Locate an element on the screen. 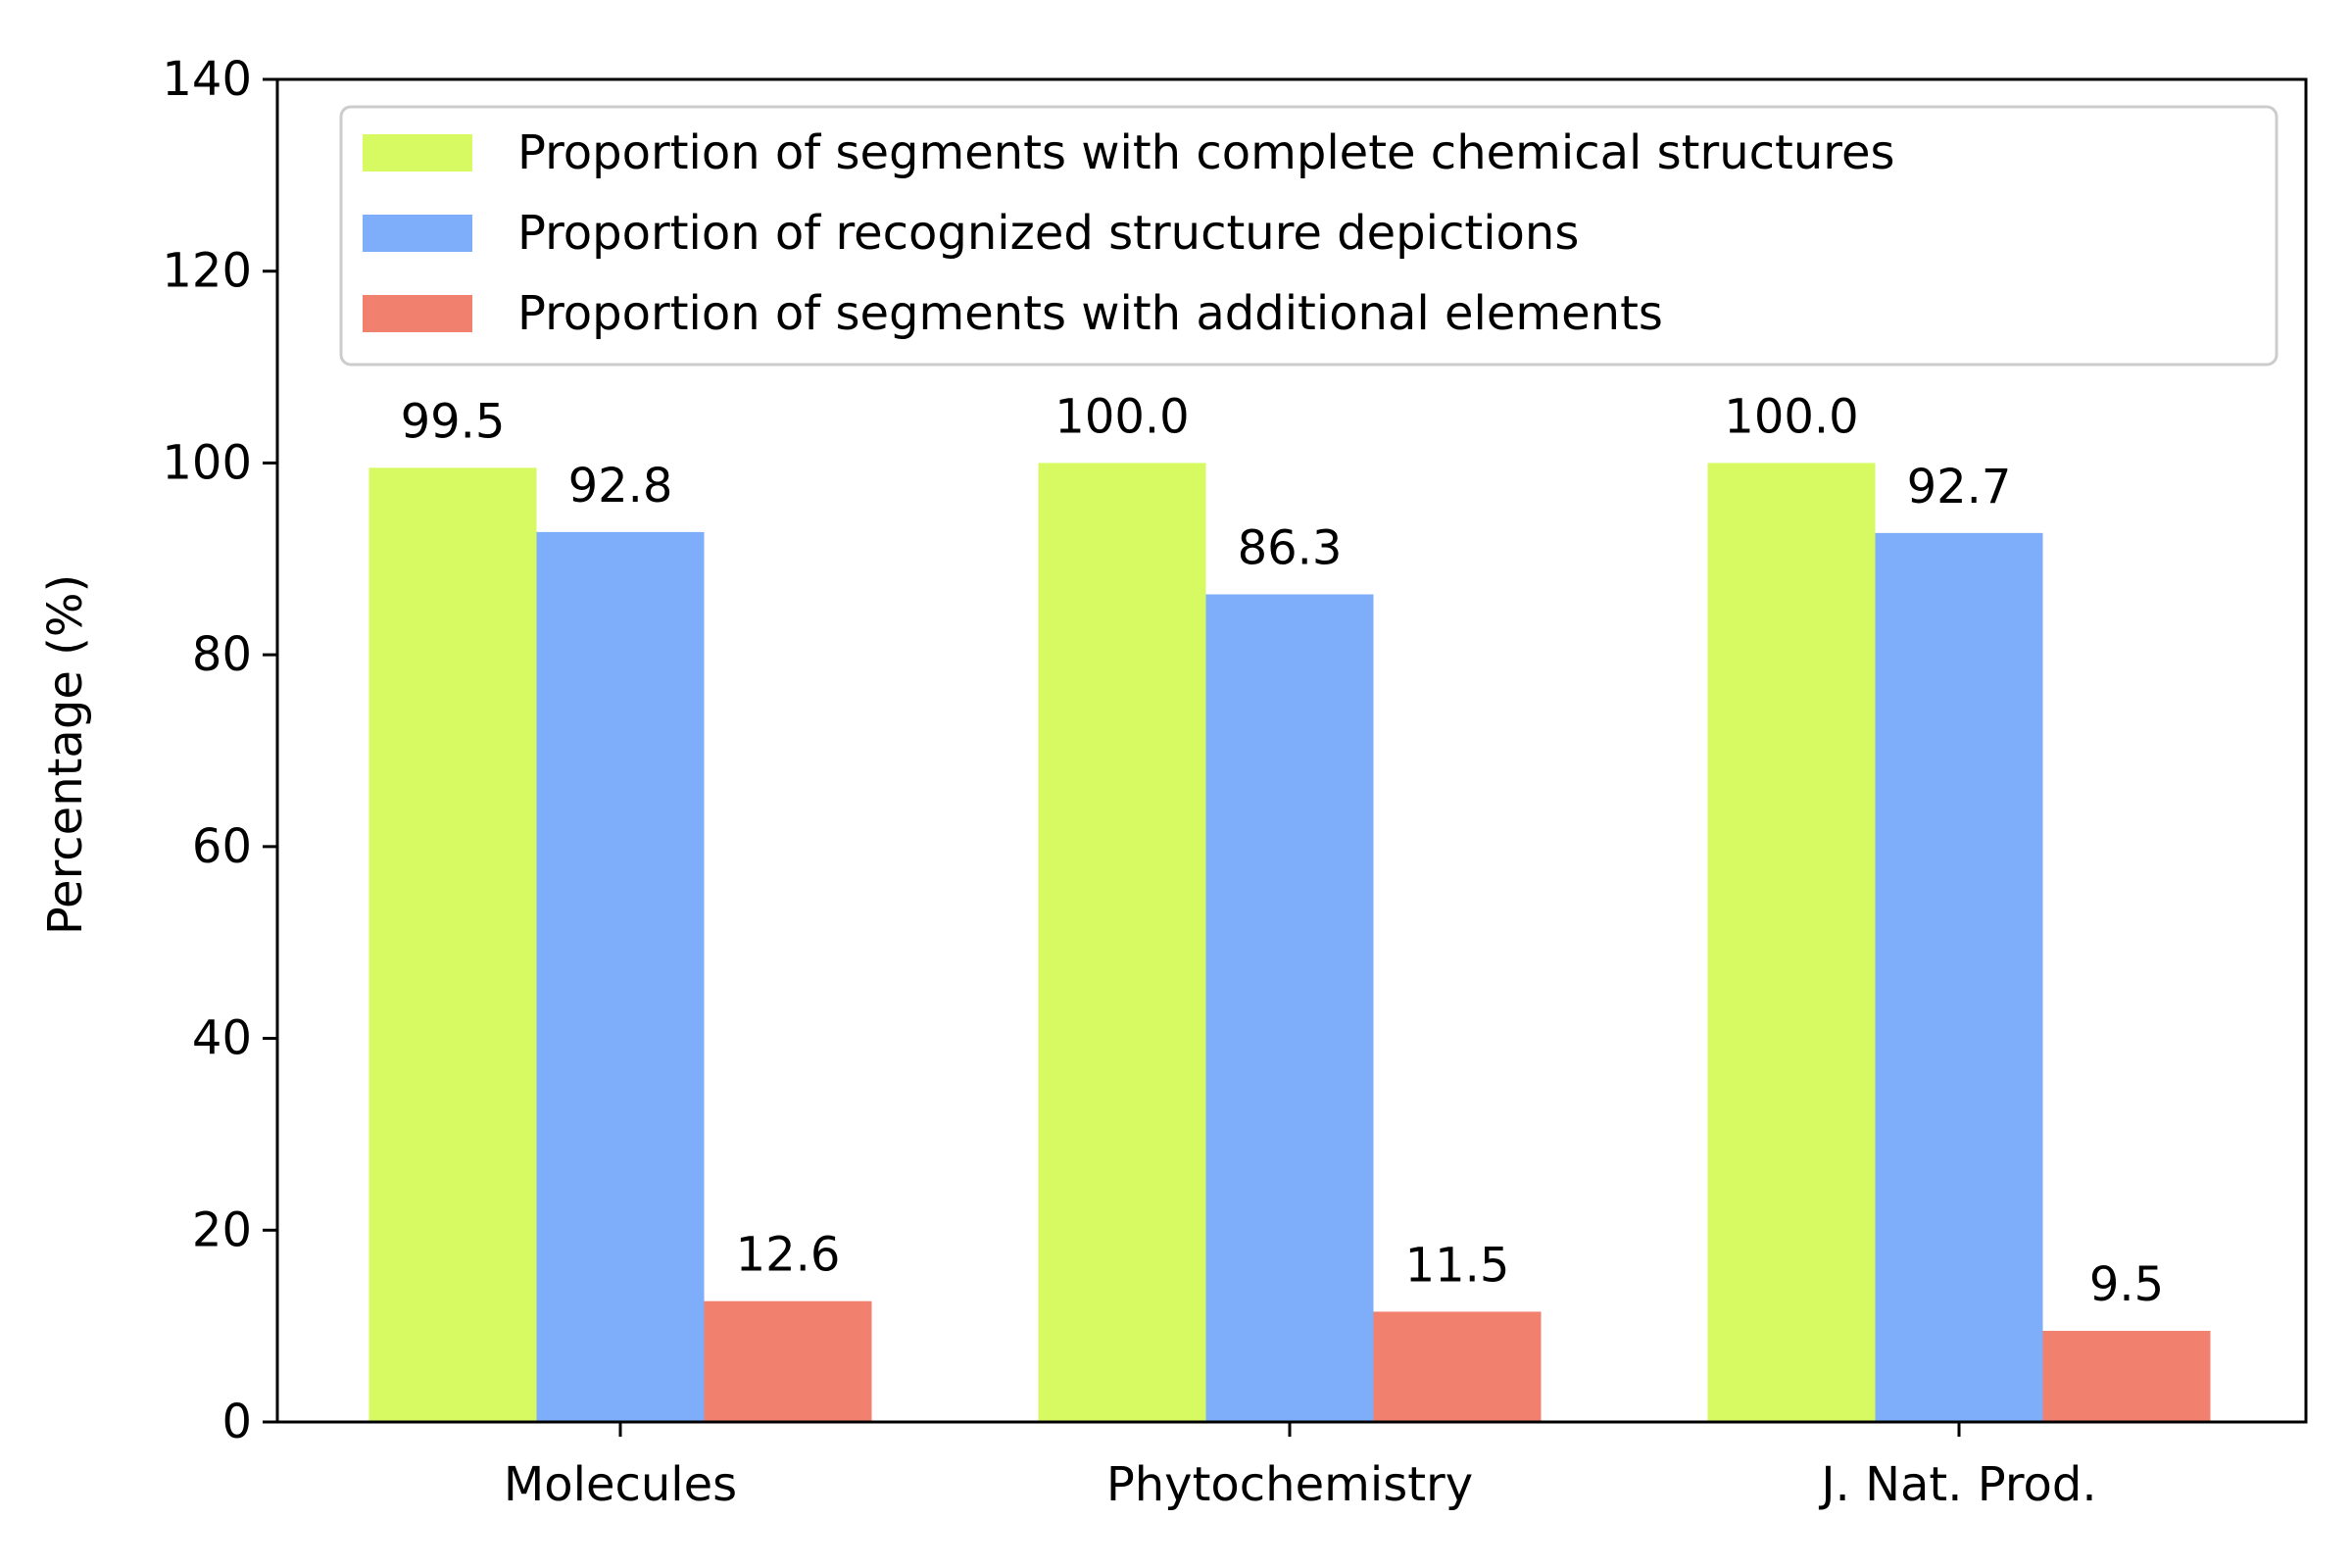 The image size is (2352, 1568). y-tick-label: 140 is located at coordinates (207, 79).